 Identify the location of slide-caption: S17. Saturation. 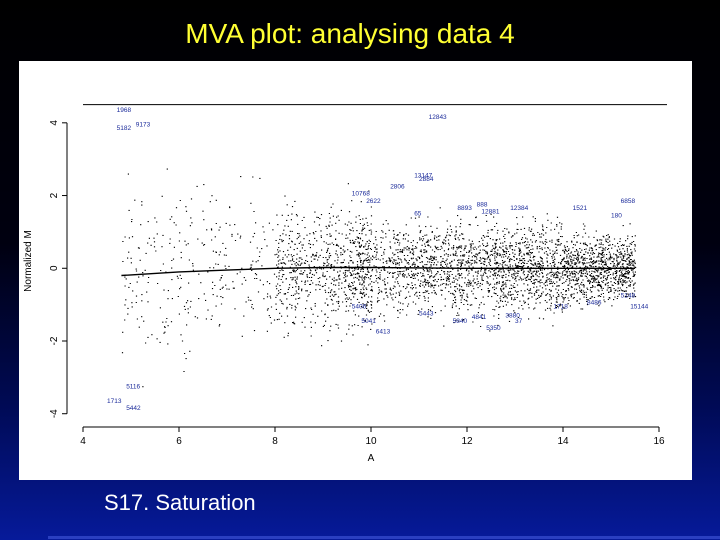
(180, 502).